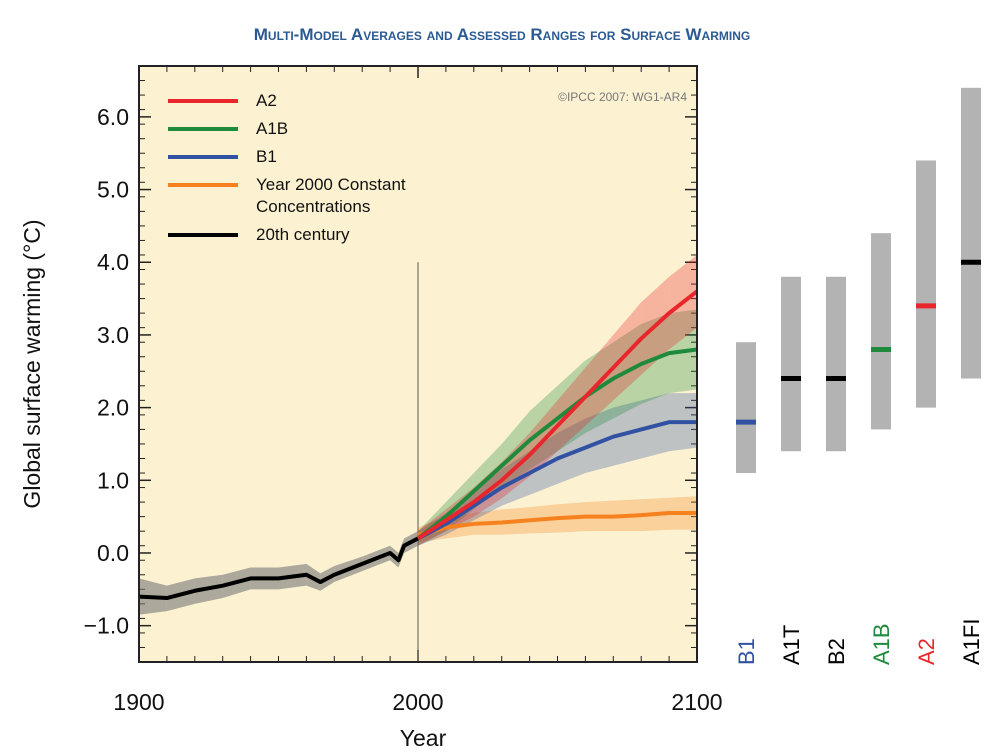 This screenshot has height=753, width=1000. Describe the element at coordinates (926, 651) in the screenshot. I see `range-label: A2` at that location.